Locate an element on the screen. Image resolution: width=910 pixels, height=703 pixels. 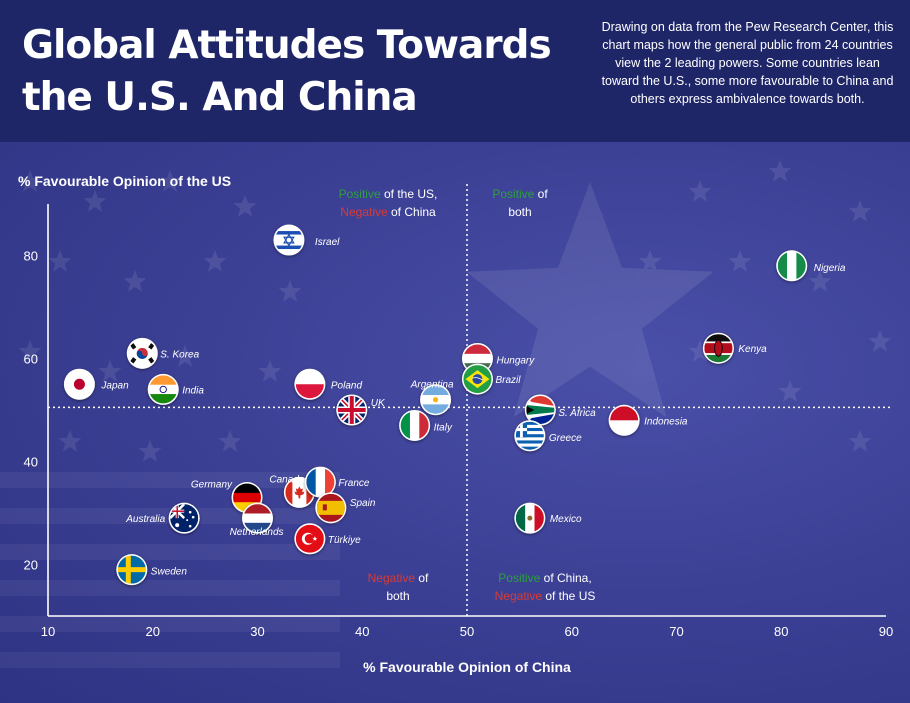
x-axis-title: % Favourable Opinion of China is located at coordinates (467, 667).